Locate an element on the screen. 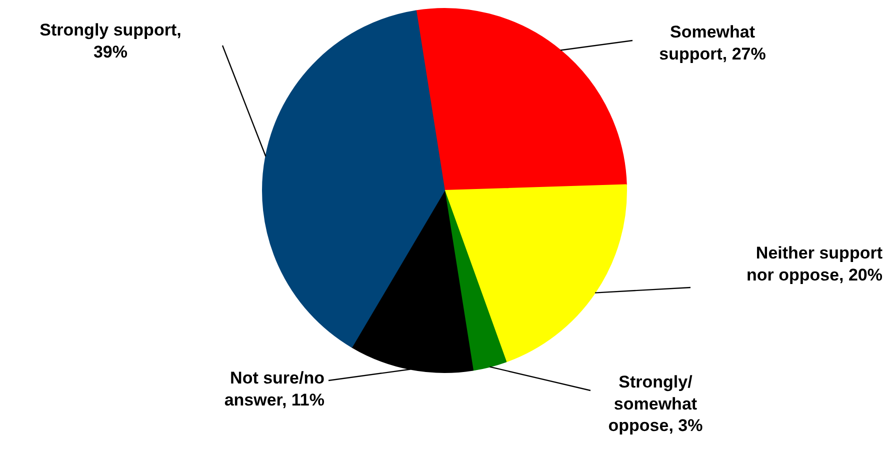 This screenshot has height=452, width=892. slice-label: Strongly/somewhat oppose, 3% is located at coordinates (655, 404).